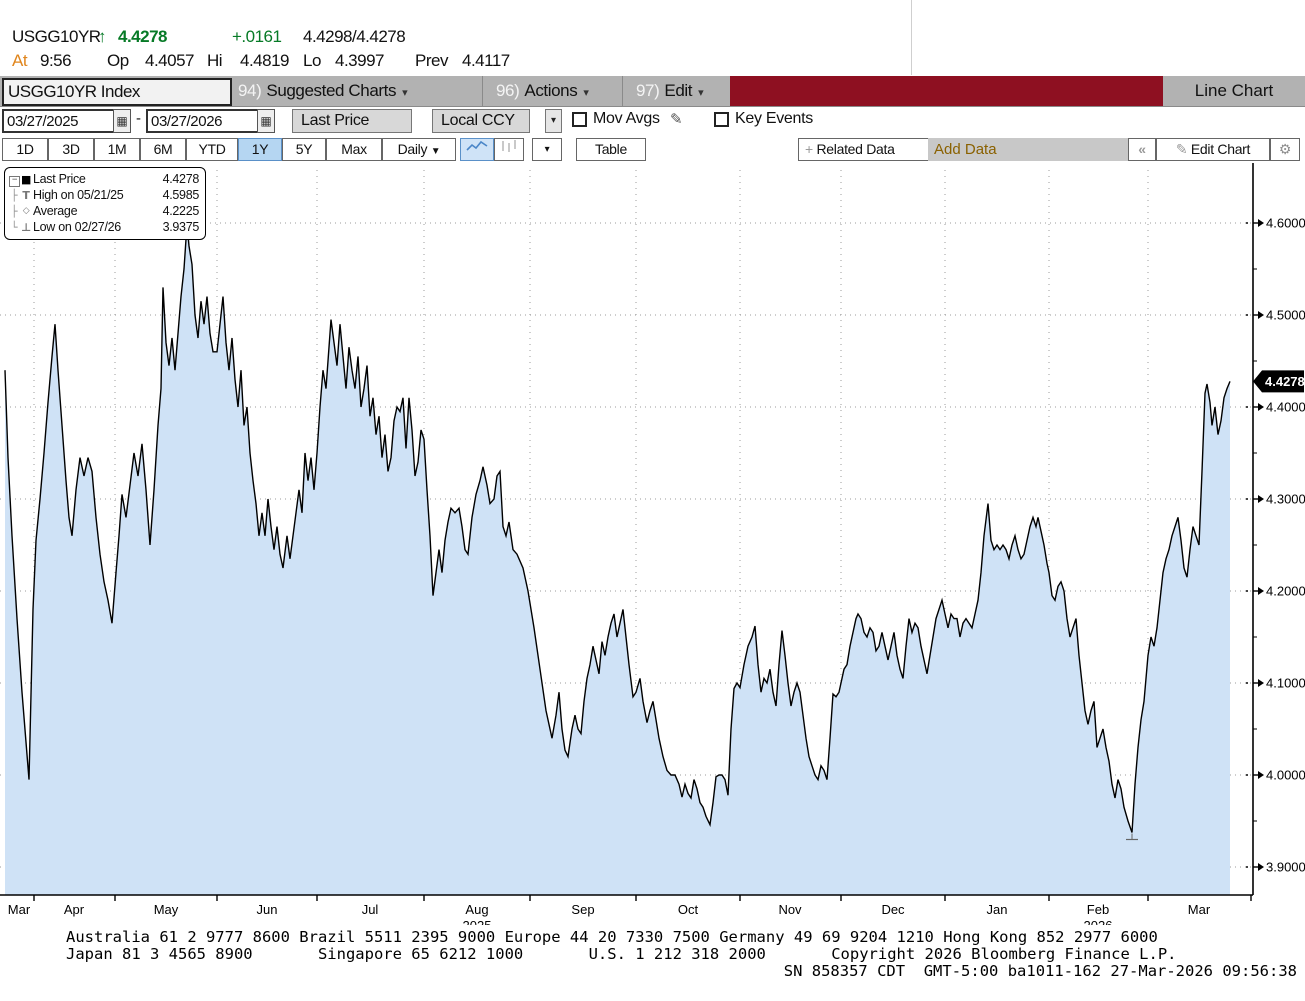 The width and height of the screenshot is (1305, 1001). What do you see at coordinates (553, 121) in the screenshot?
I see `currency-dropdown-button: ▾` at bounding box center [553, 121].